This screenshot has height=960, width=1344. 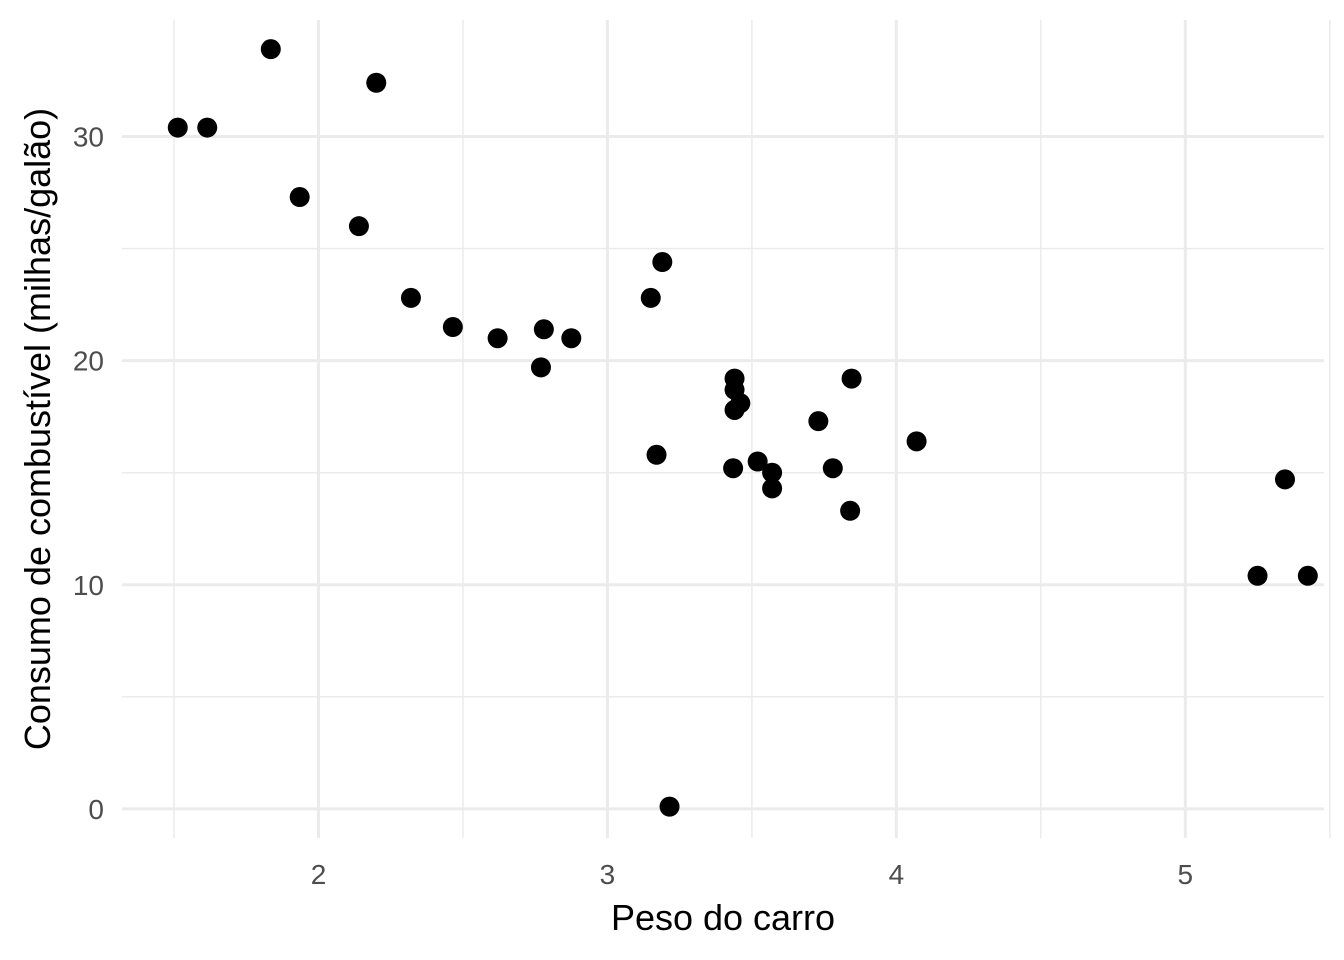 I want to click on x-tick-label: 5, so click(x=1186, y=874).